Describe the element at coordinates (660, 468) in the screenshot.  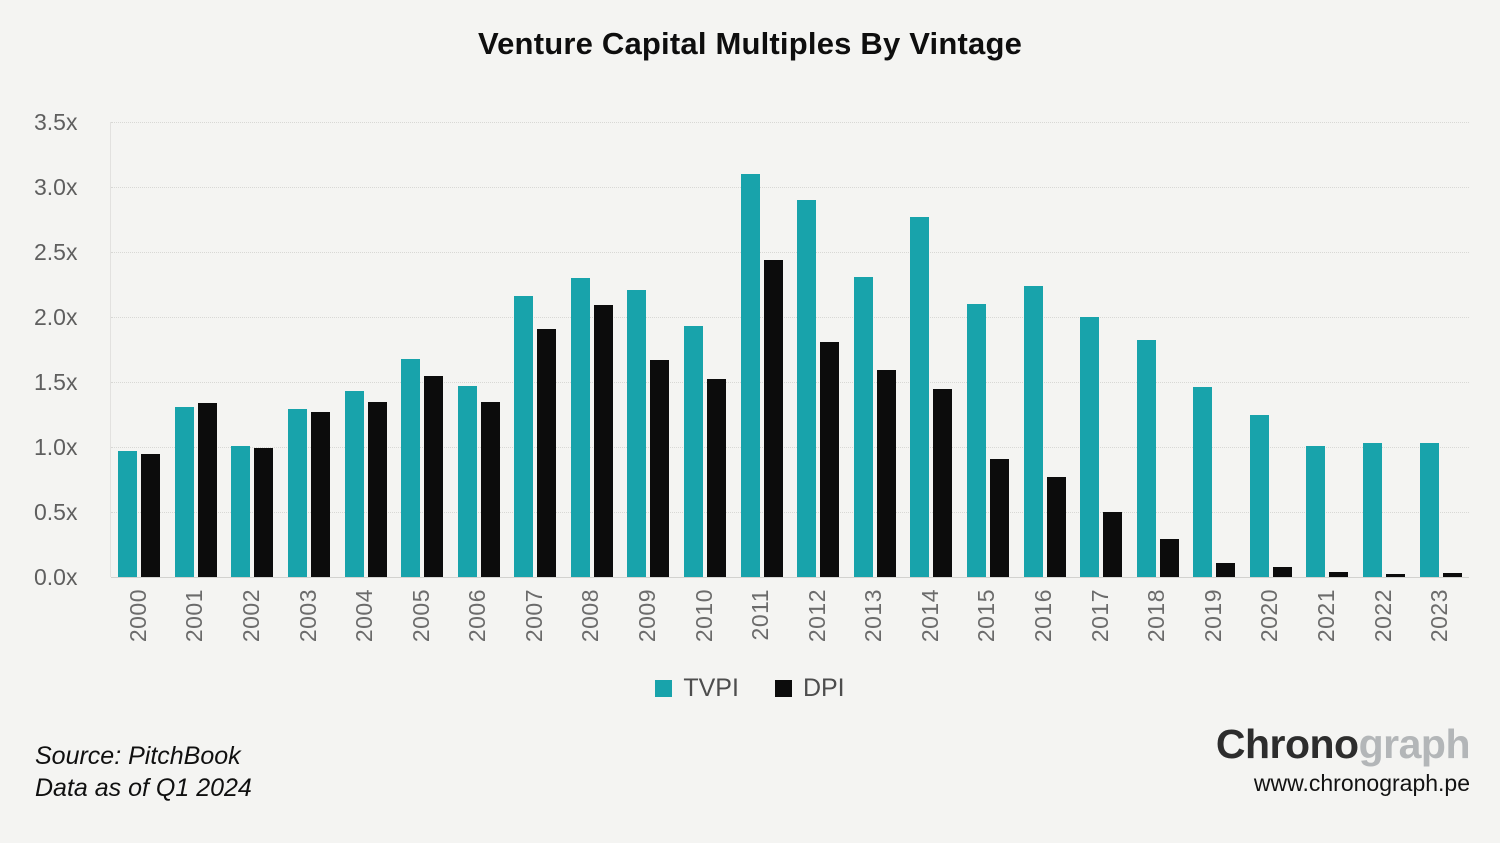
I see `bar-dpi-2009` at that location.